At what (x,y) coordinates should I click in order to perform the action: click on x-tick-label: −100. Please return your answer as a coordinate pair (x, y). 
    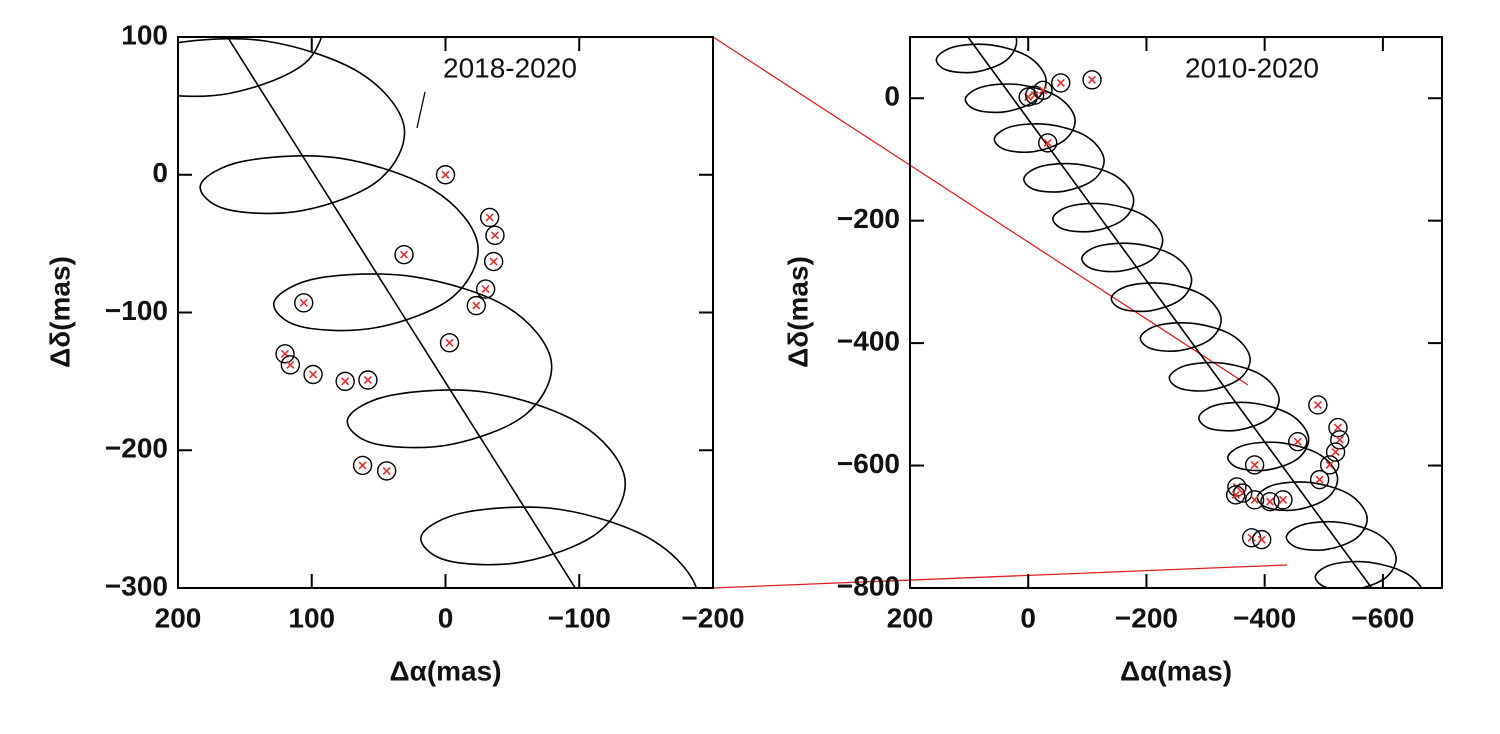
    Looking at the image, I should click on (579, 617).